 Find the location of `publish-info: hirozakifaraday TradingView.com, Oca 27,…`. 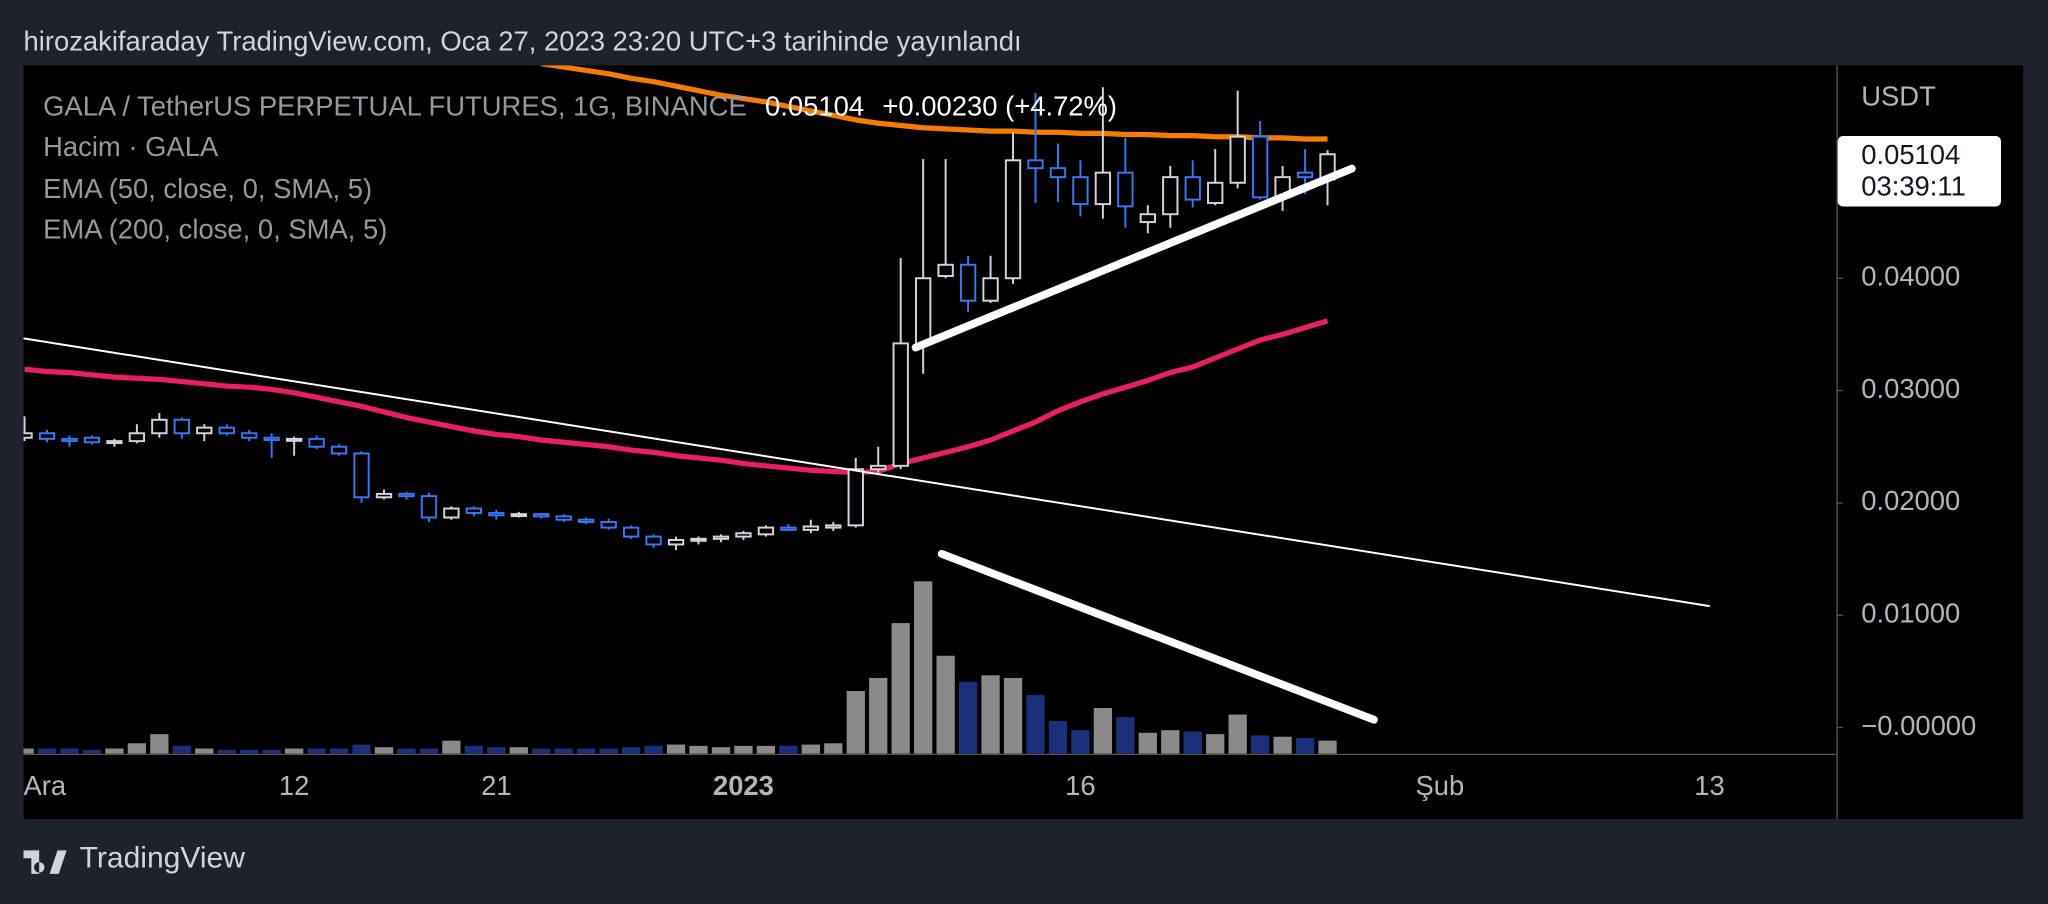

publish-info: hirozakifaraday TradingView.com, Oca 27,… is located at coordinates (523, 40).